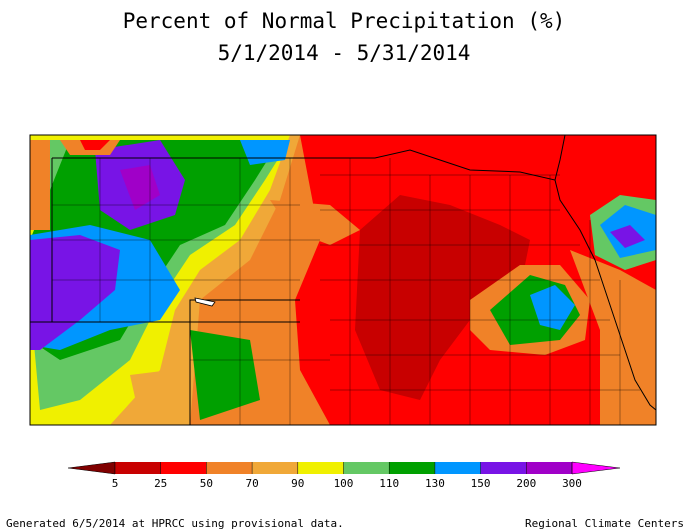 This screenshot has height=531, width=688. I want to click on footer-right: Regional Climate Centers, so click(604, 523).